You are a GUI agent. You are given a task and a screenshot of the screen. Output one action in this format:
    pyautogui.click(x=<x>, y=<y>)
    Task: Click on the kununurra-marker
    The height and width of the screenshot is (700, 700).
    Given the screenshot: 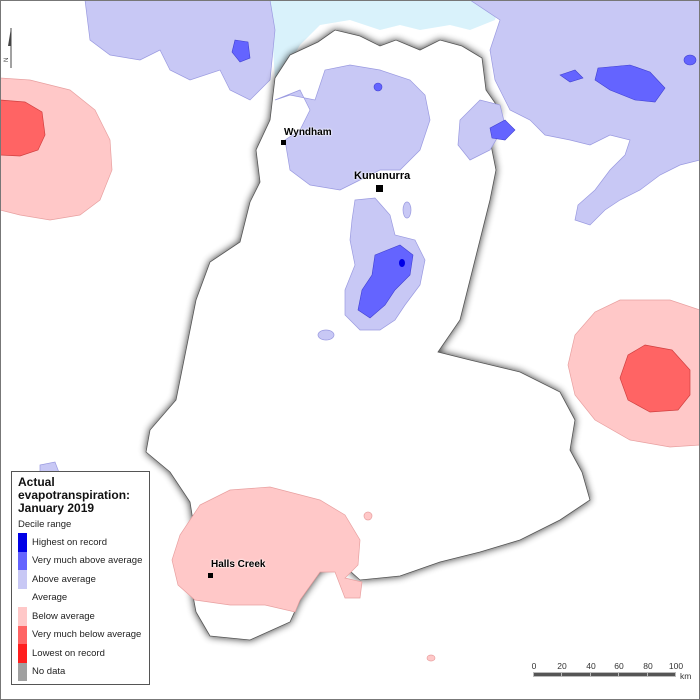 What is the action you would take?
    pyautogui.click(x=379, y=188)
    